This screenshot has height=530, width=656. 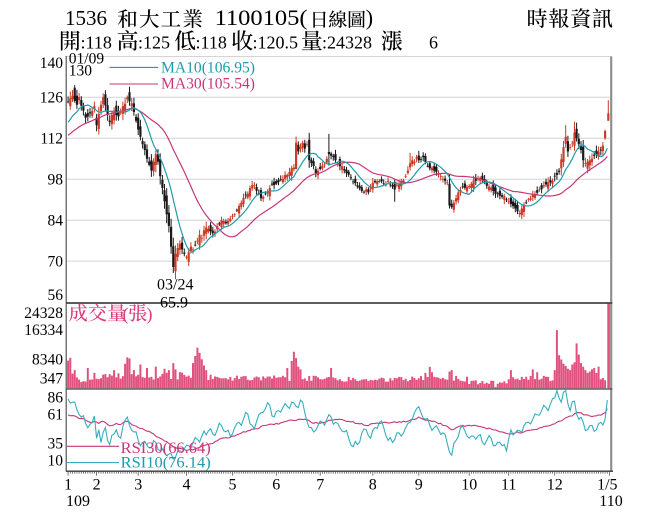 I want to click on svg-text: 8, so click(x=373, y=484).